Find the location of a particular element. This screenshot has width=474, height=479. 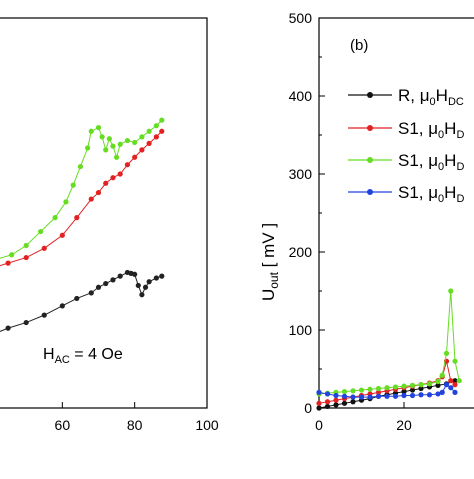

legend-h-subscript: DC is located at coordinates (456, 102).